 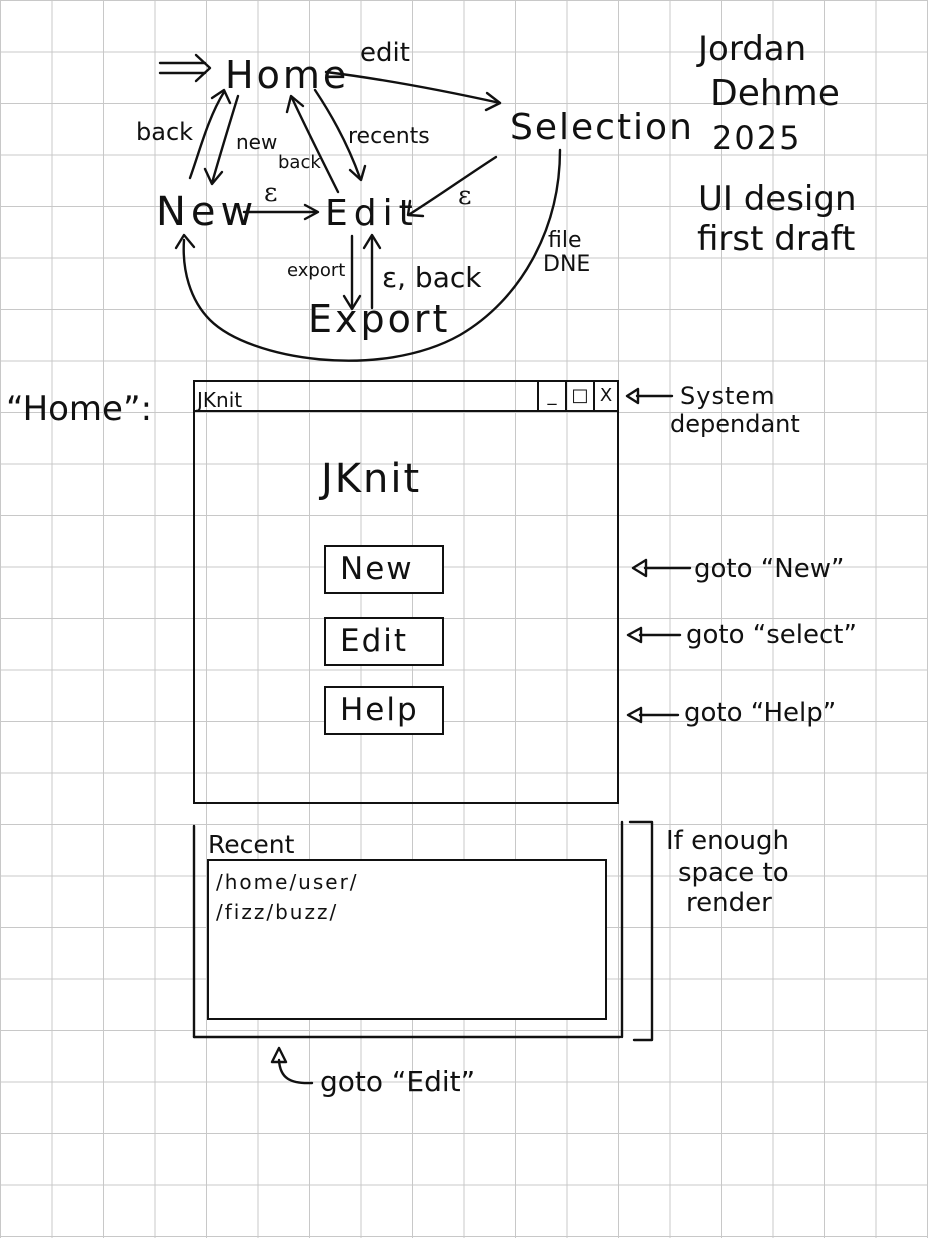 What do you see at coordinates (752, 49) in the screenshot?
I see `credit-name-first: Jordan` at bounding box center [752, 49].